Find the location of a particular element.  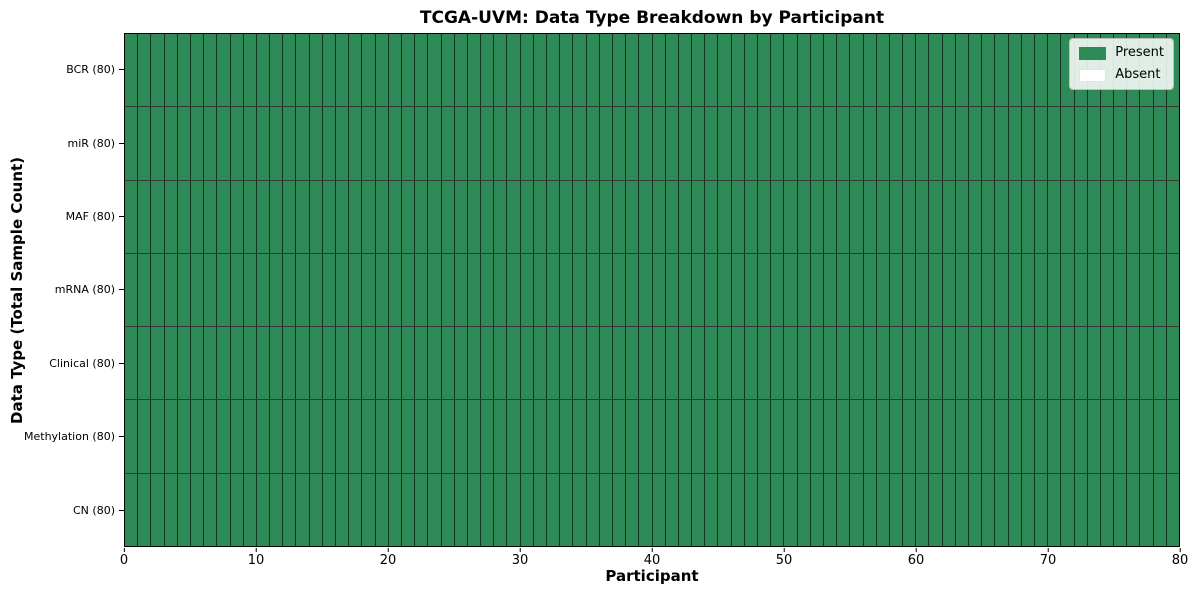

x-axis-ticks: 0 10 20 30 40 50 60 70 80 is located at coordinates (654, 559).